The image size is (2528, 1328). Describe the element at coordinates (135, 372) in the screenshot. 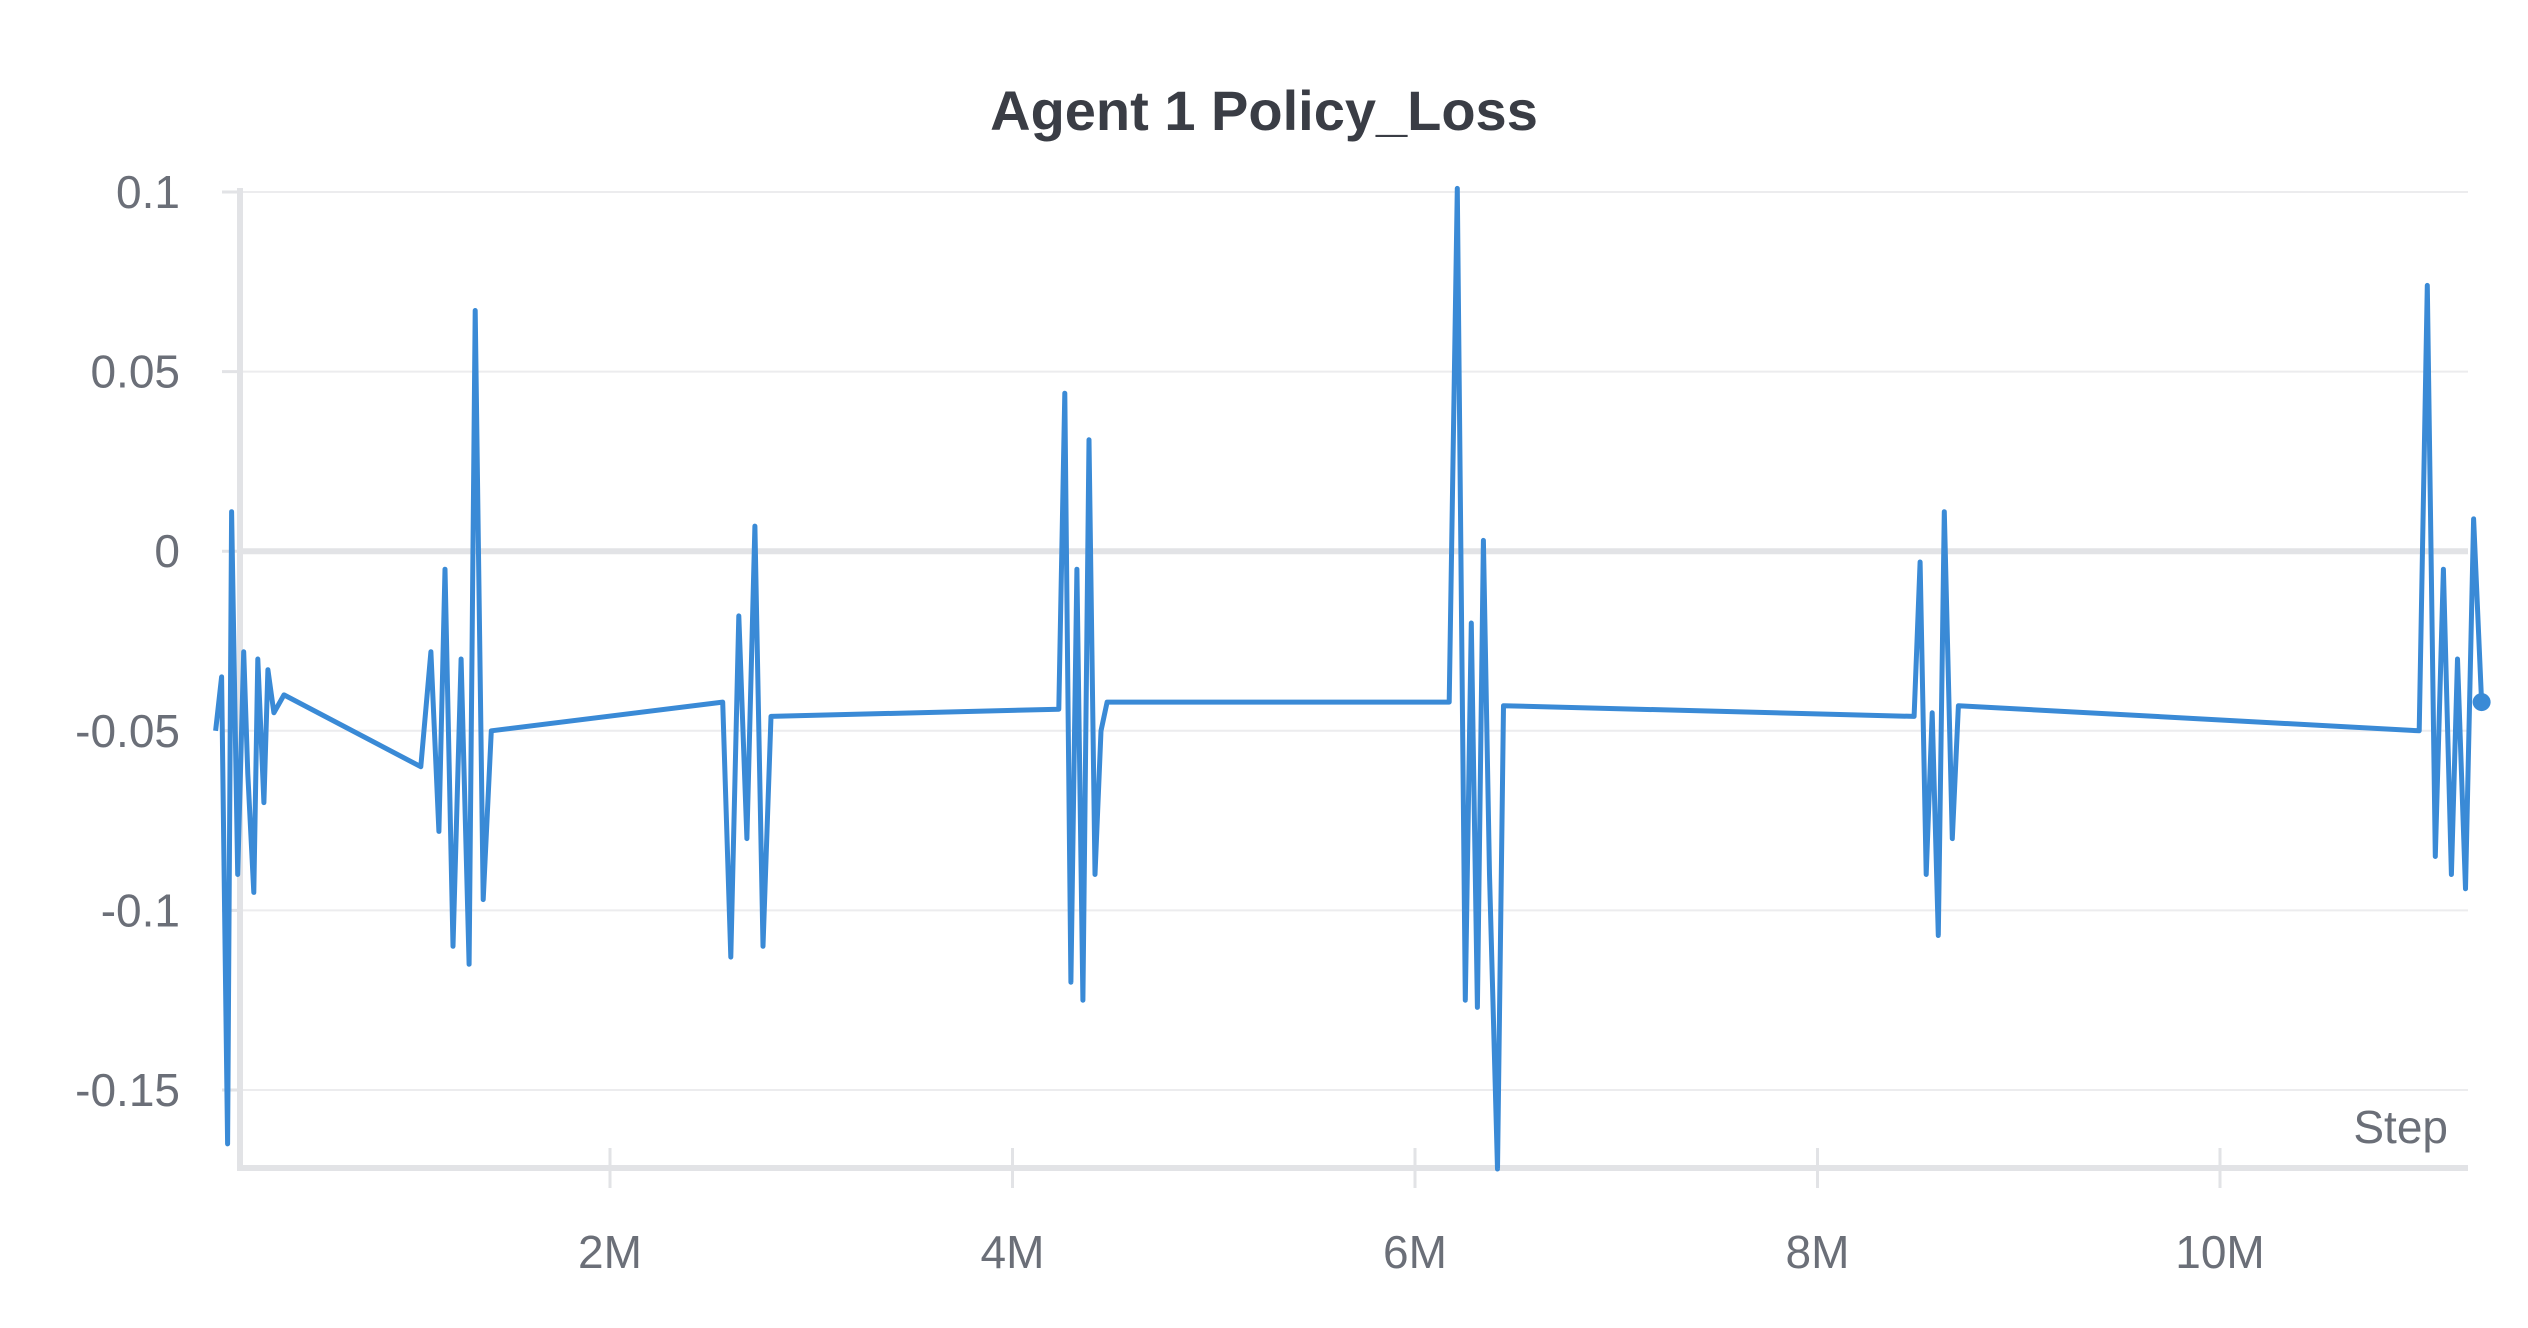

I see `y-tick-label: 0.05` at that location.